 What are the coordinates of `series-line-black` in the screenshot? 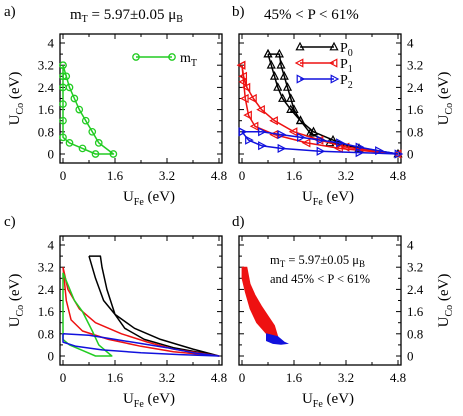 It's located at (333, 104).